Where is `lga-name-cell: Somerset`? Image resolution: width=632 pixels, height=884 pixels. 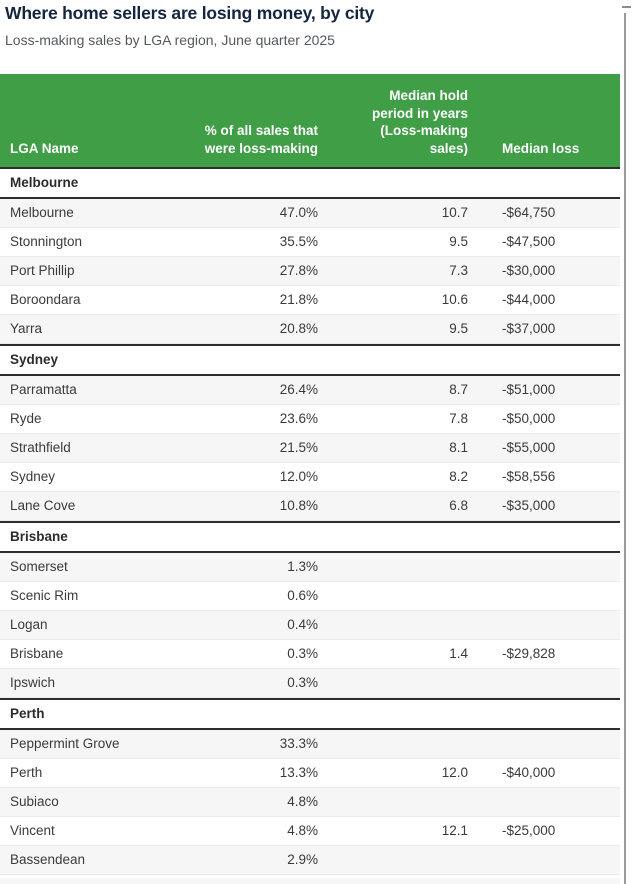 lga-name-cell: Somerset is located at coordinates (39, 566).